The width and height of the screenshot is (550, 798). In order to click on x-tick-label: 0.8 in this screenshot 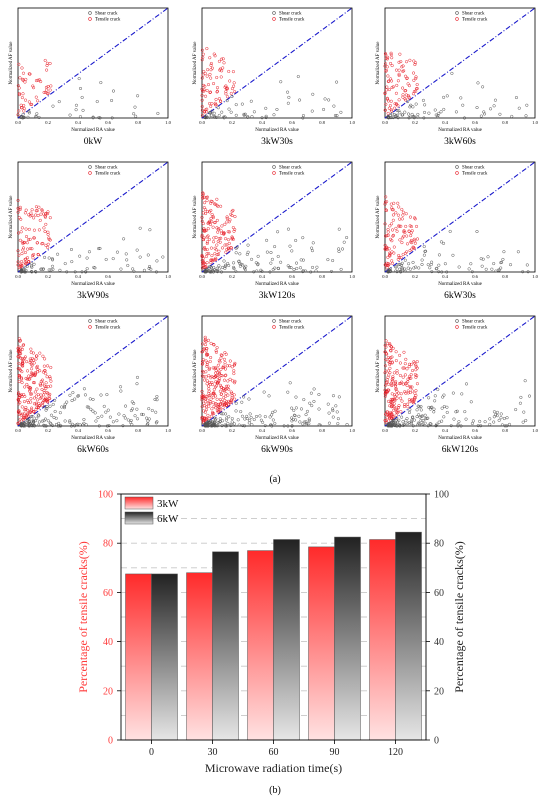, I will do `click(505, 122)`.